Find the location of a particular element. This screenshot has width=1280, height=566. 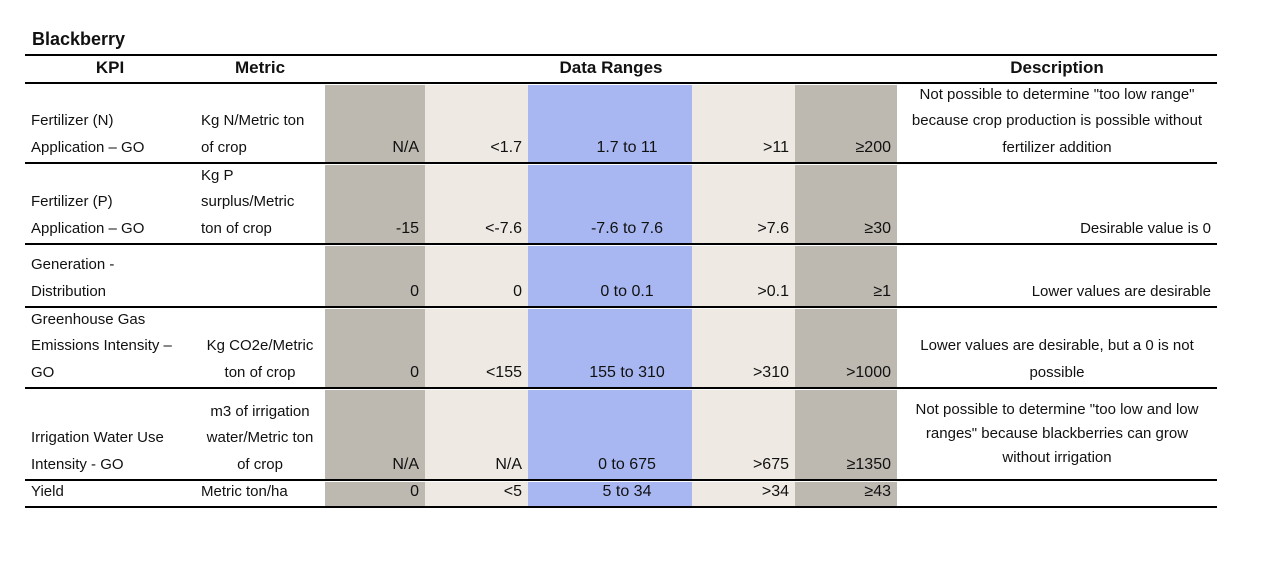

range-cell: ≥30 is located at coordinates (846, 204).